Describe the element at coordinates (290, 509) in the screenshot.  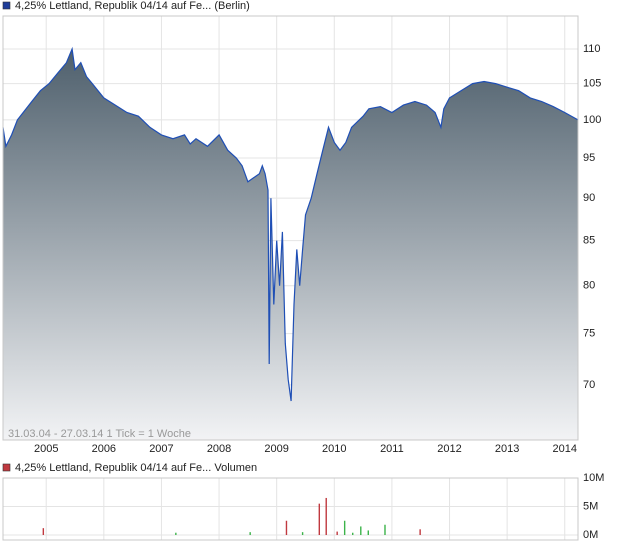
I see `plot-frame` at that location.